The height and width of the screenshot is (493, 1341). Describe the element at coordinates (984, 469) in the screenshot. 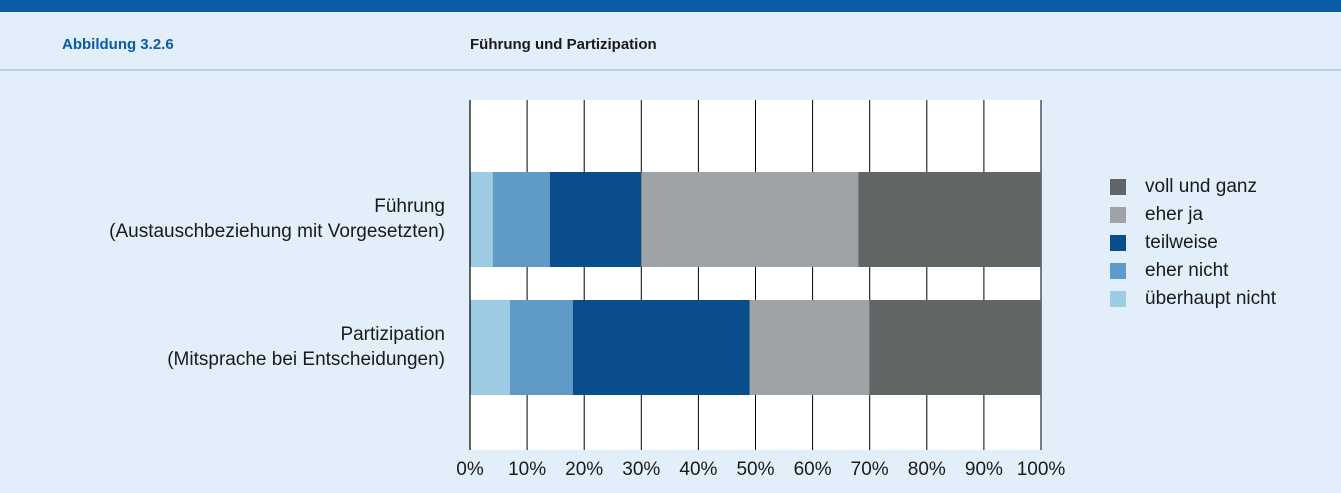

I see `x-tick-label: 90%` at that location.